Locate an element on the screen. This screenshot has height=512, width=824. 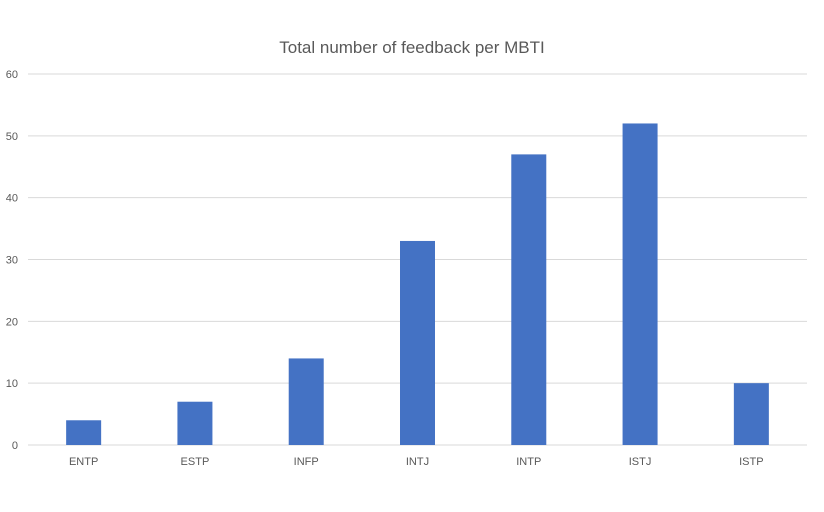
bar-estp is located at coordinates (195, 423).